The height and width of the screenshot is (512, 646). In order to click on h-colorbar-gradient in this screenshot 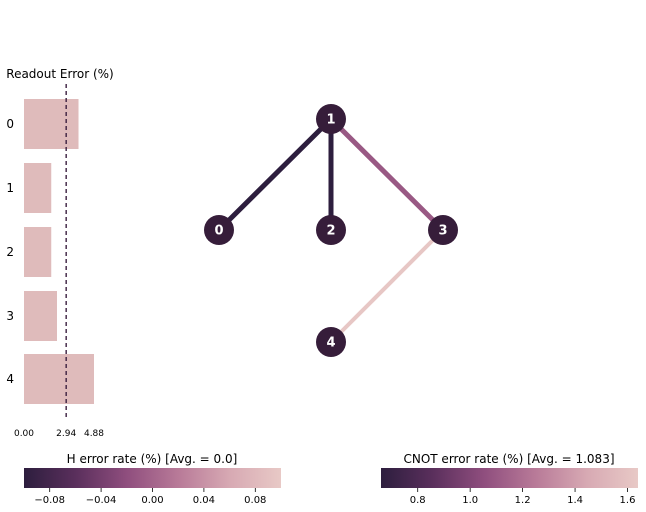, I will do `click(152, 478)`.